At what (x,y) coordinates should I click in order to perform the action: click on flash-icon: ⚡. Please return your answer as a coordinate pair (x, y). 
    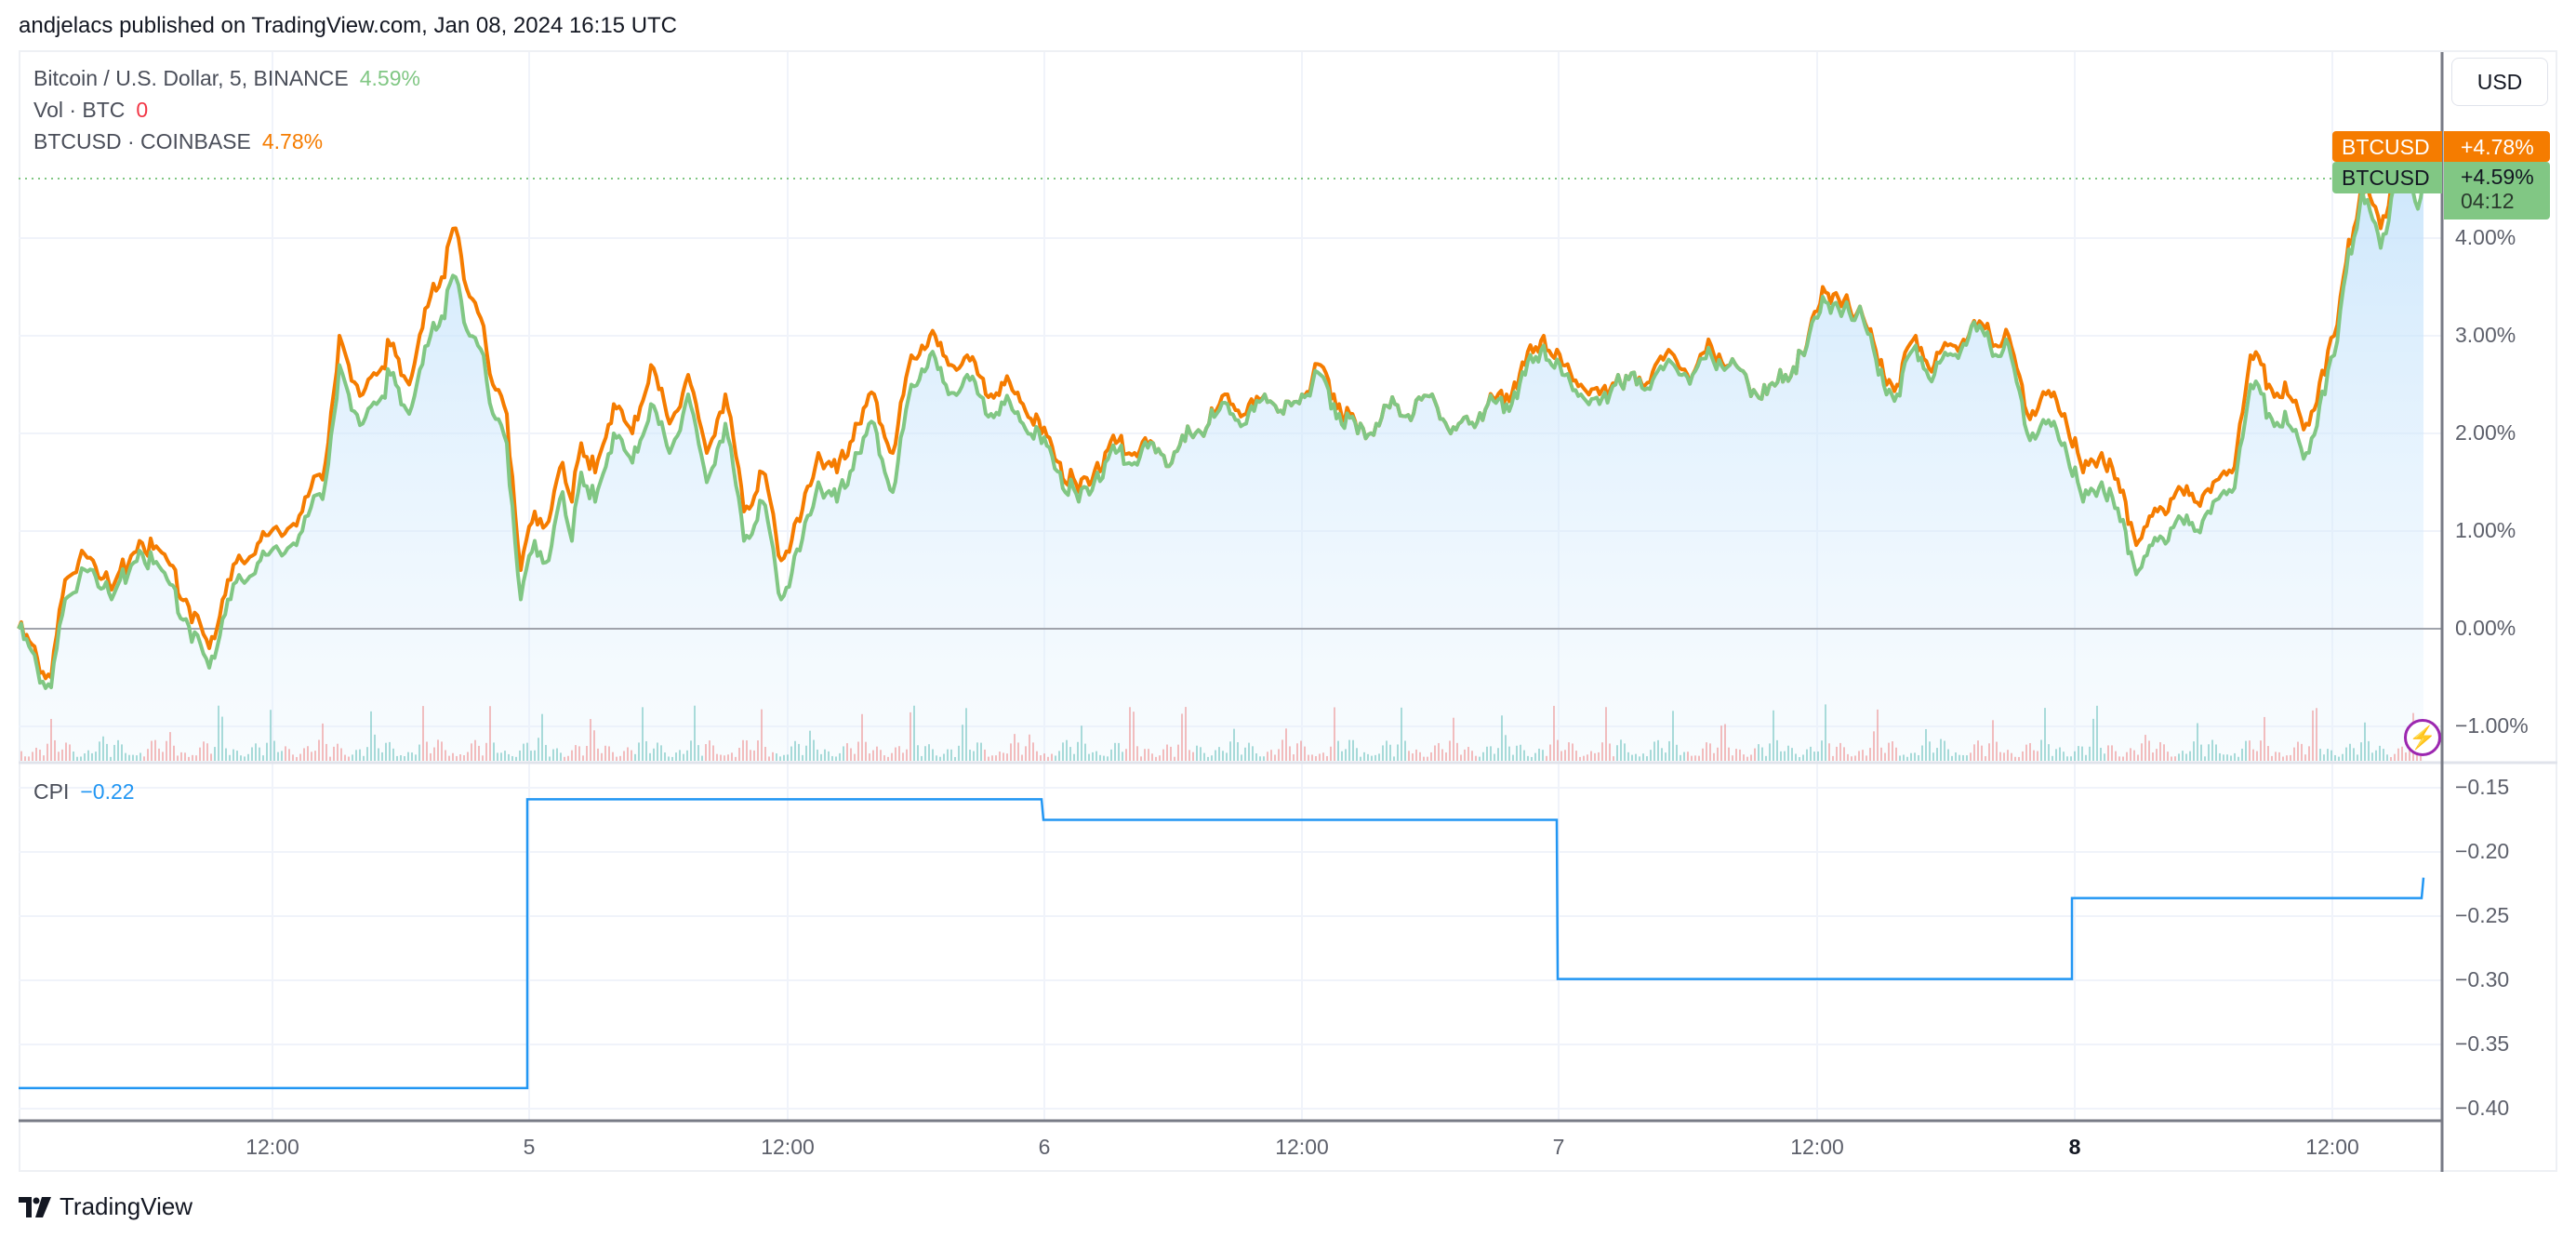
    Looking at the image, I should click on (2422, 737).